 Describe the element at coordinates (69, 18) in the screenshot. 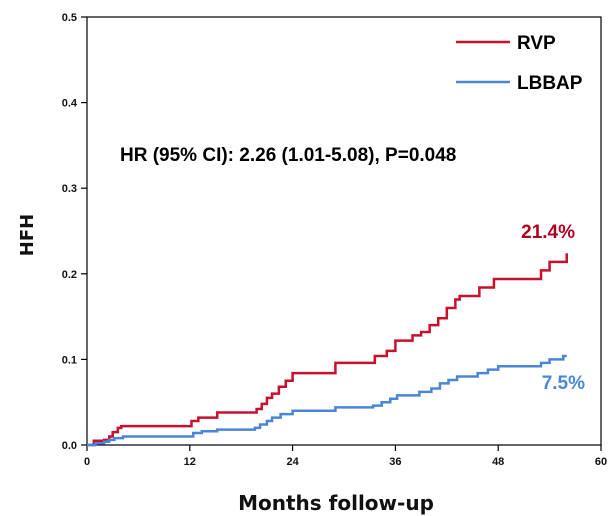

I see `y-tick-label: 0.5` at that location.